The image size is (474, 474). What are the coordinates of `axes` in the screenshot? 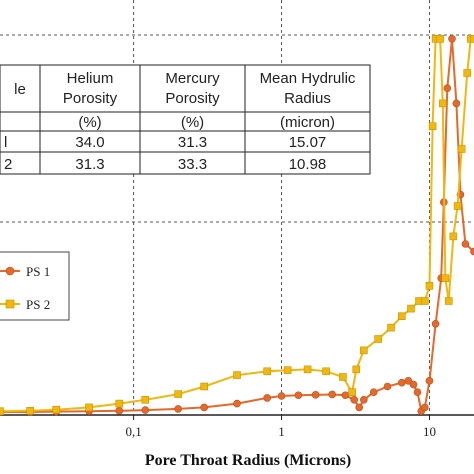 It's located at (237, 417).